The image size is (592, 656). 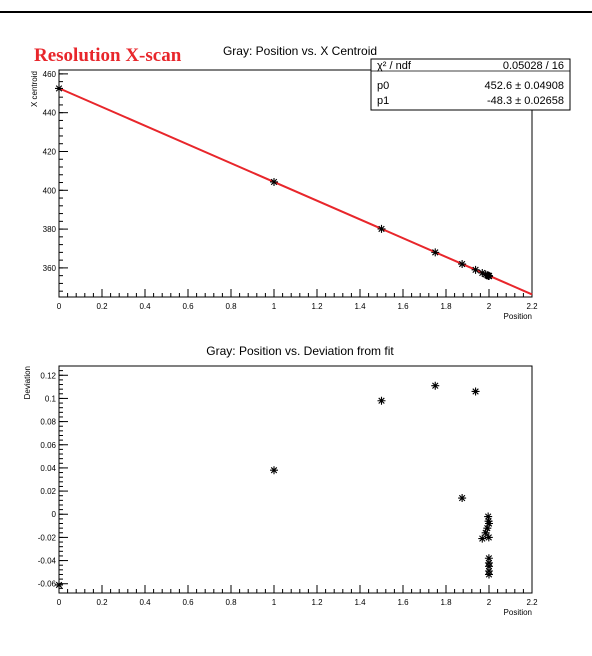 What do you see at coordinates (383, 86) in the screenshot?
I see `stats-label-p0: p0` at bounding box center [383, 86].